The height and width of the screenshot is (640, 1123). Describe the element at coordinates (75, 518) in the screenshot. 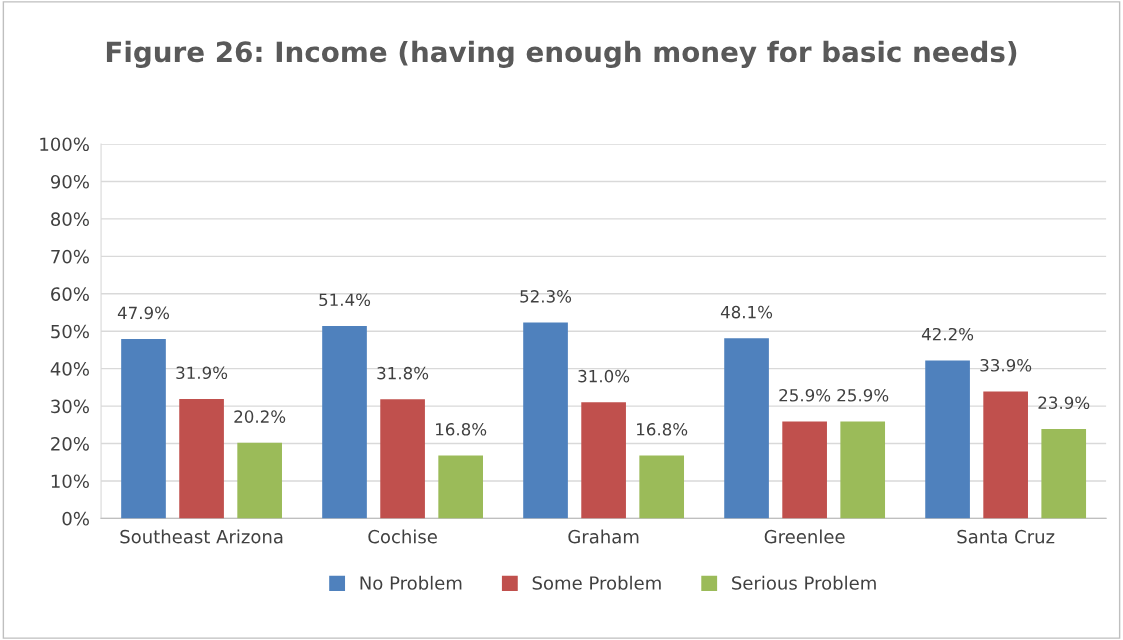

I see `y-tick-label: 0%` at that location.